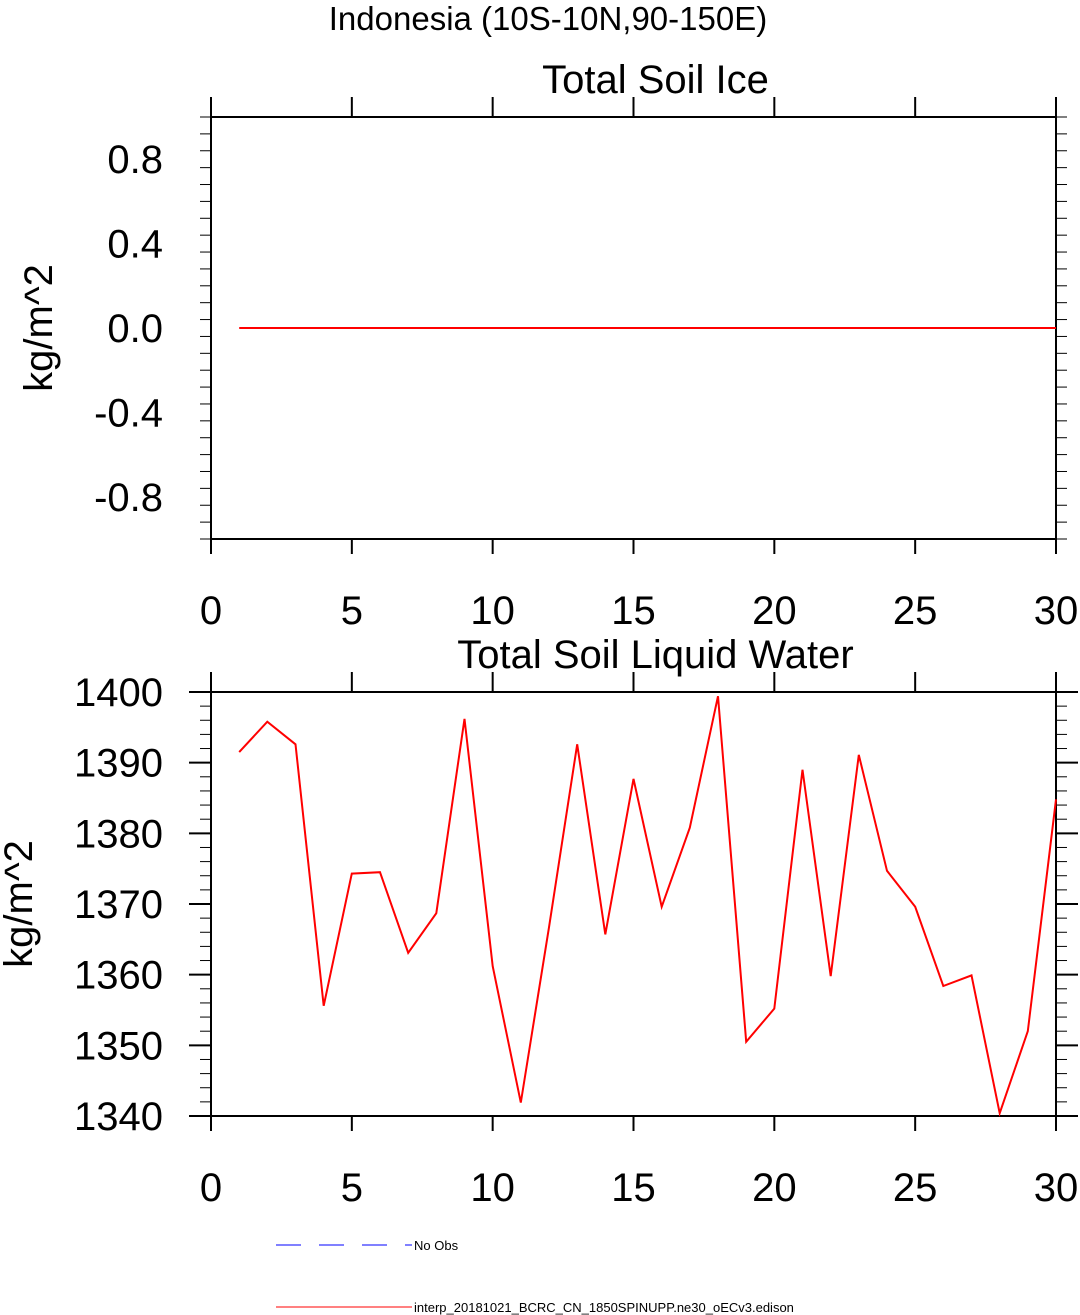 The width and height of the screenshot is (1080, 1315). Describe the element at coordinates (135, 245) in the screenshot. I see `y-tick-label: 0.4` at that location.